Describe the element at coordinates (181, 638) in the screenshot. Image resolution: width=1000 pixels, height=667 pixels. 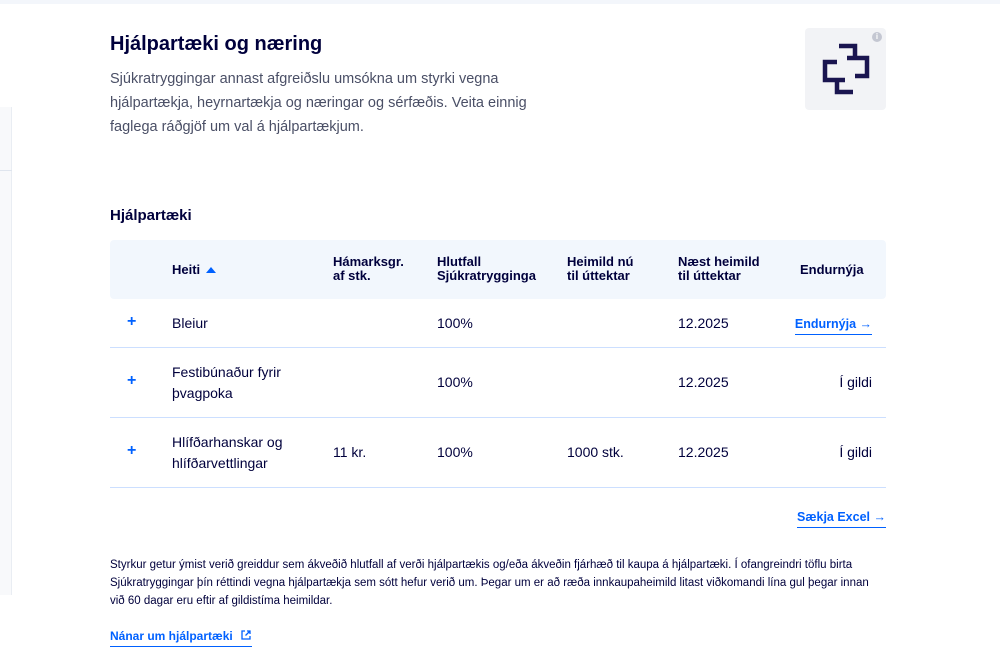
I see `more-about-hjalpartaeki-link: Nánar um hjálpartæki` at that location.